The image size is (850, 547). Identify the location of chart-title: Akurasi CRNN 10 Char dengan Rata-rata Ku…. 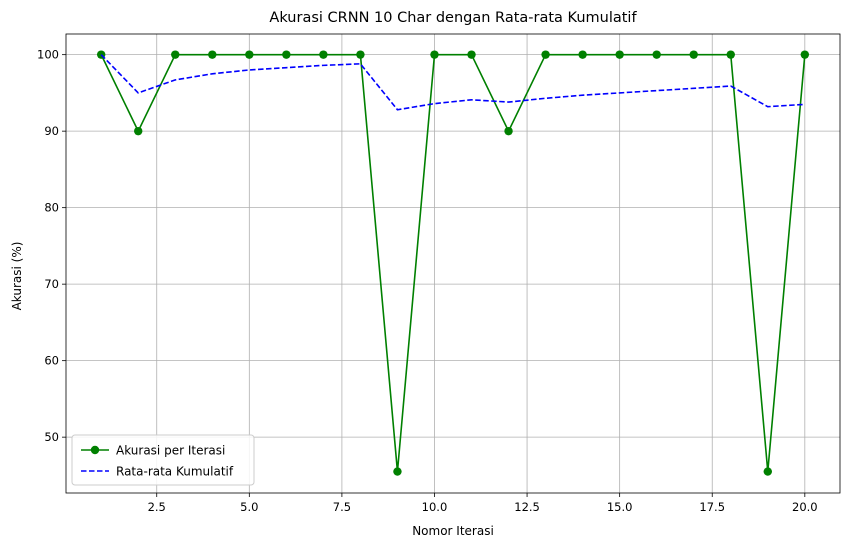
(453, 18).